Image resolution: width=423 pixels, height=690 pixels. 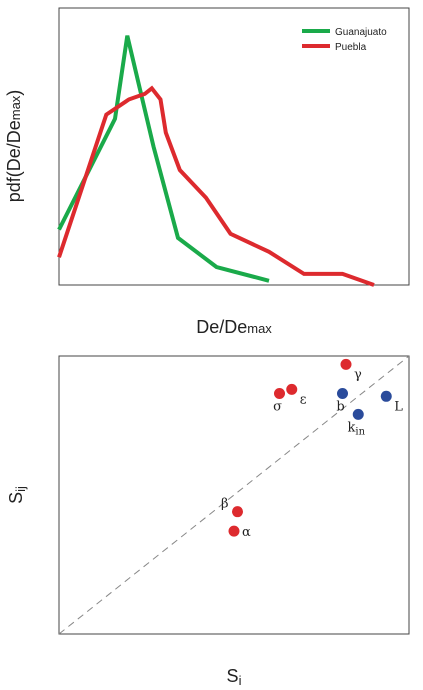 I want to click on scatter-point-label-main: b, so click(x=340, y=407).